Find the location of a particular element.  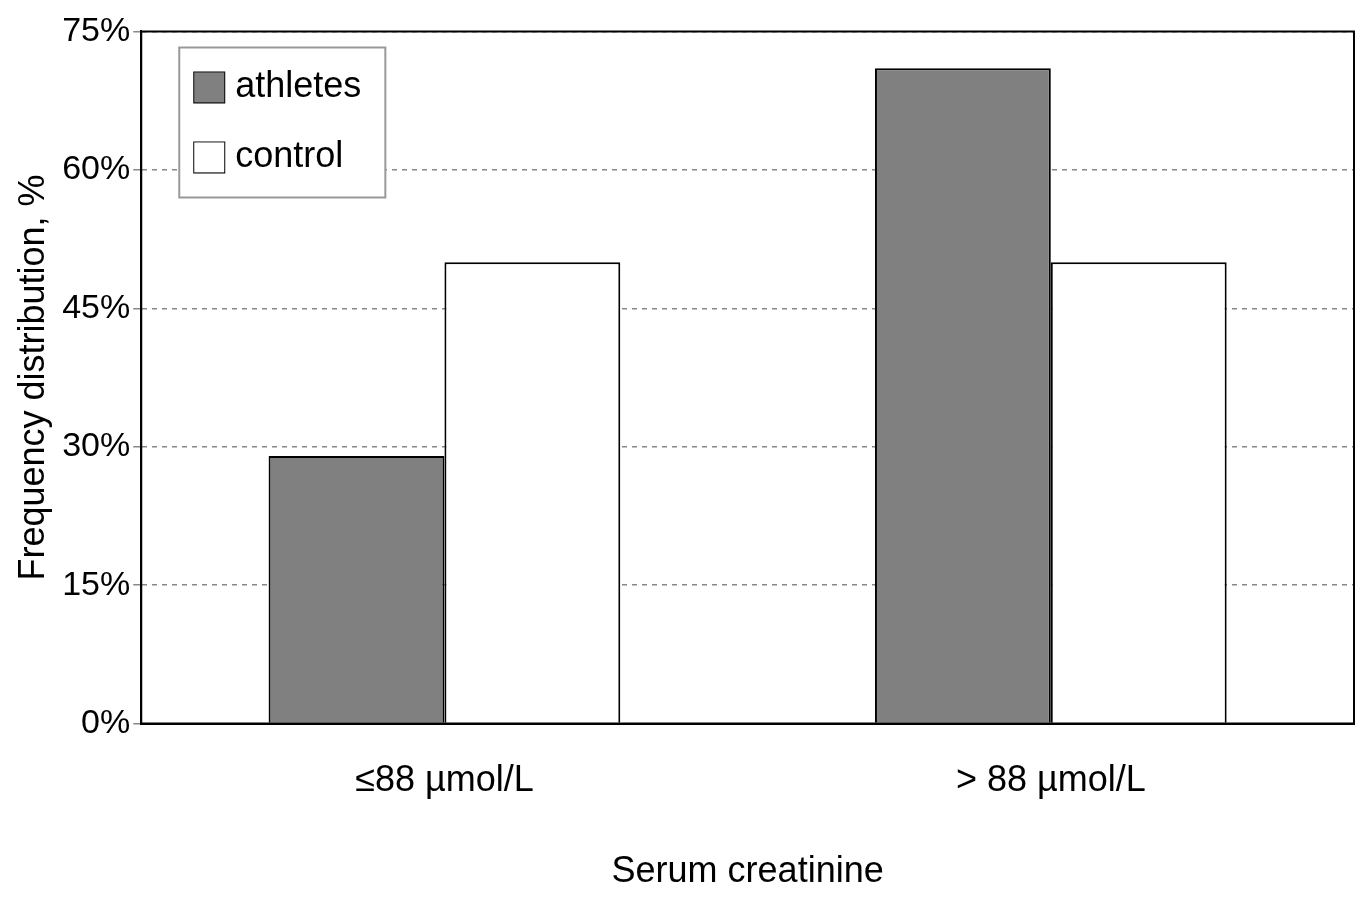

x-axis-title: Serum creatinine is located at coordinates (747, 870).